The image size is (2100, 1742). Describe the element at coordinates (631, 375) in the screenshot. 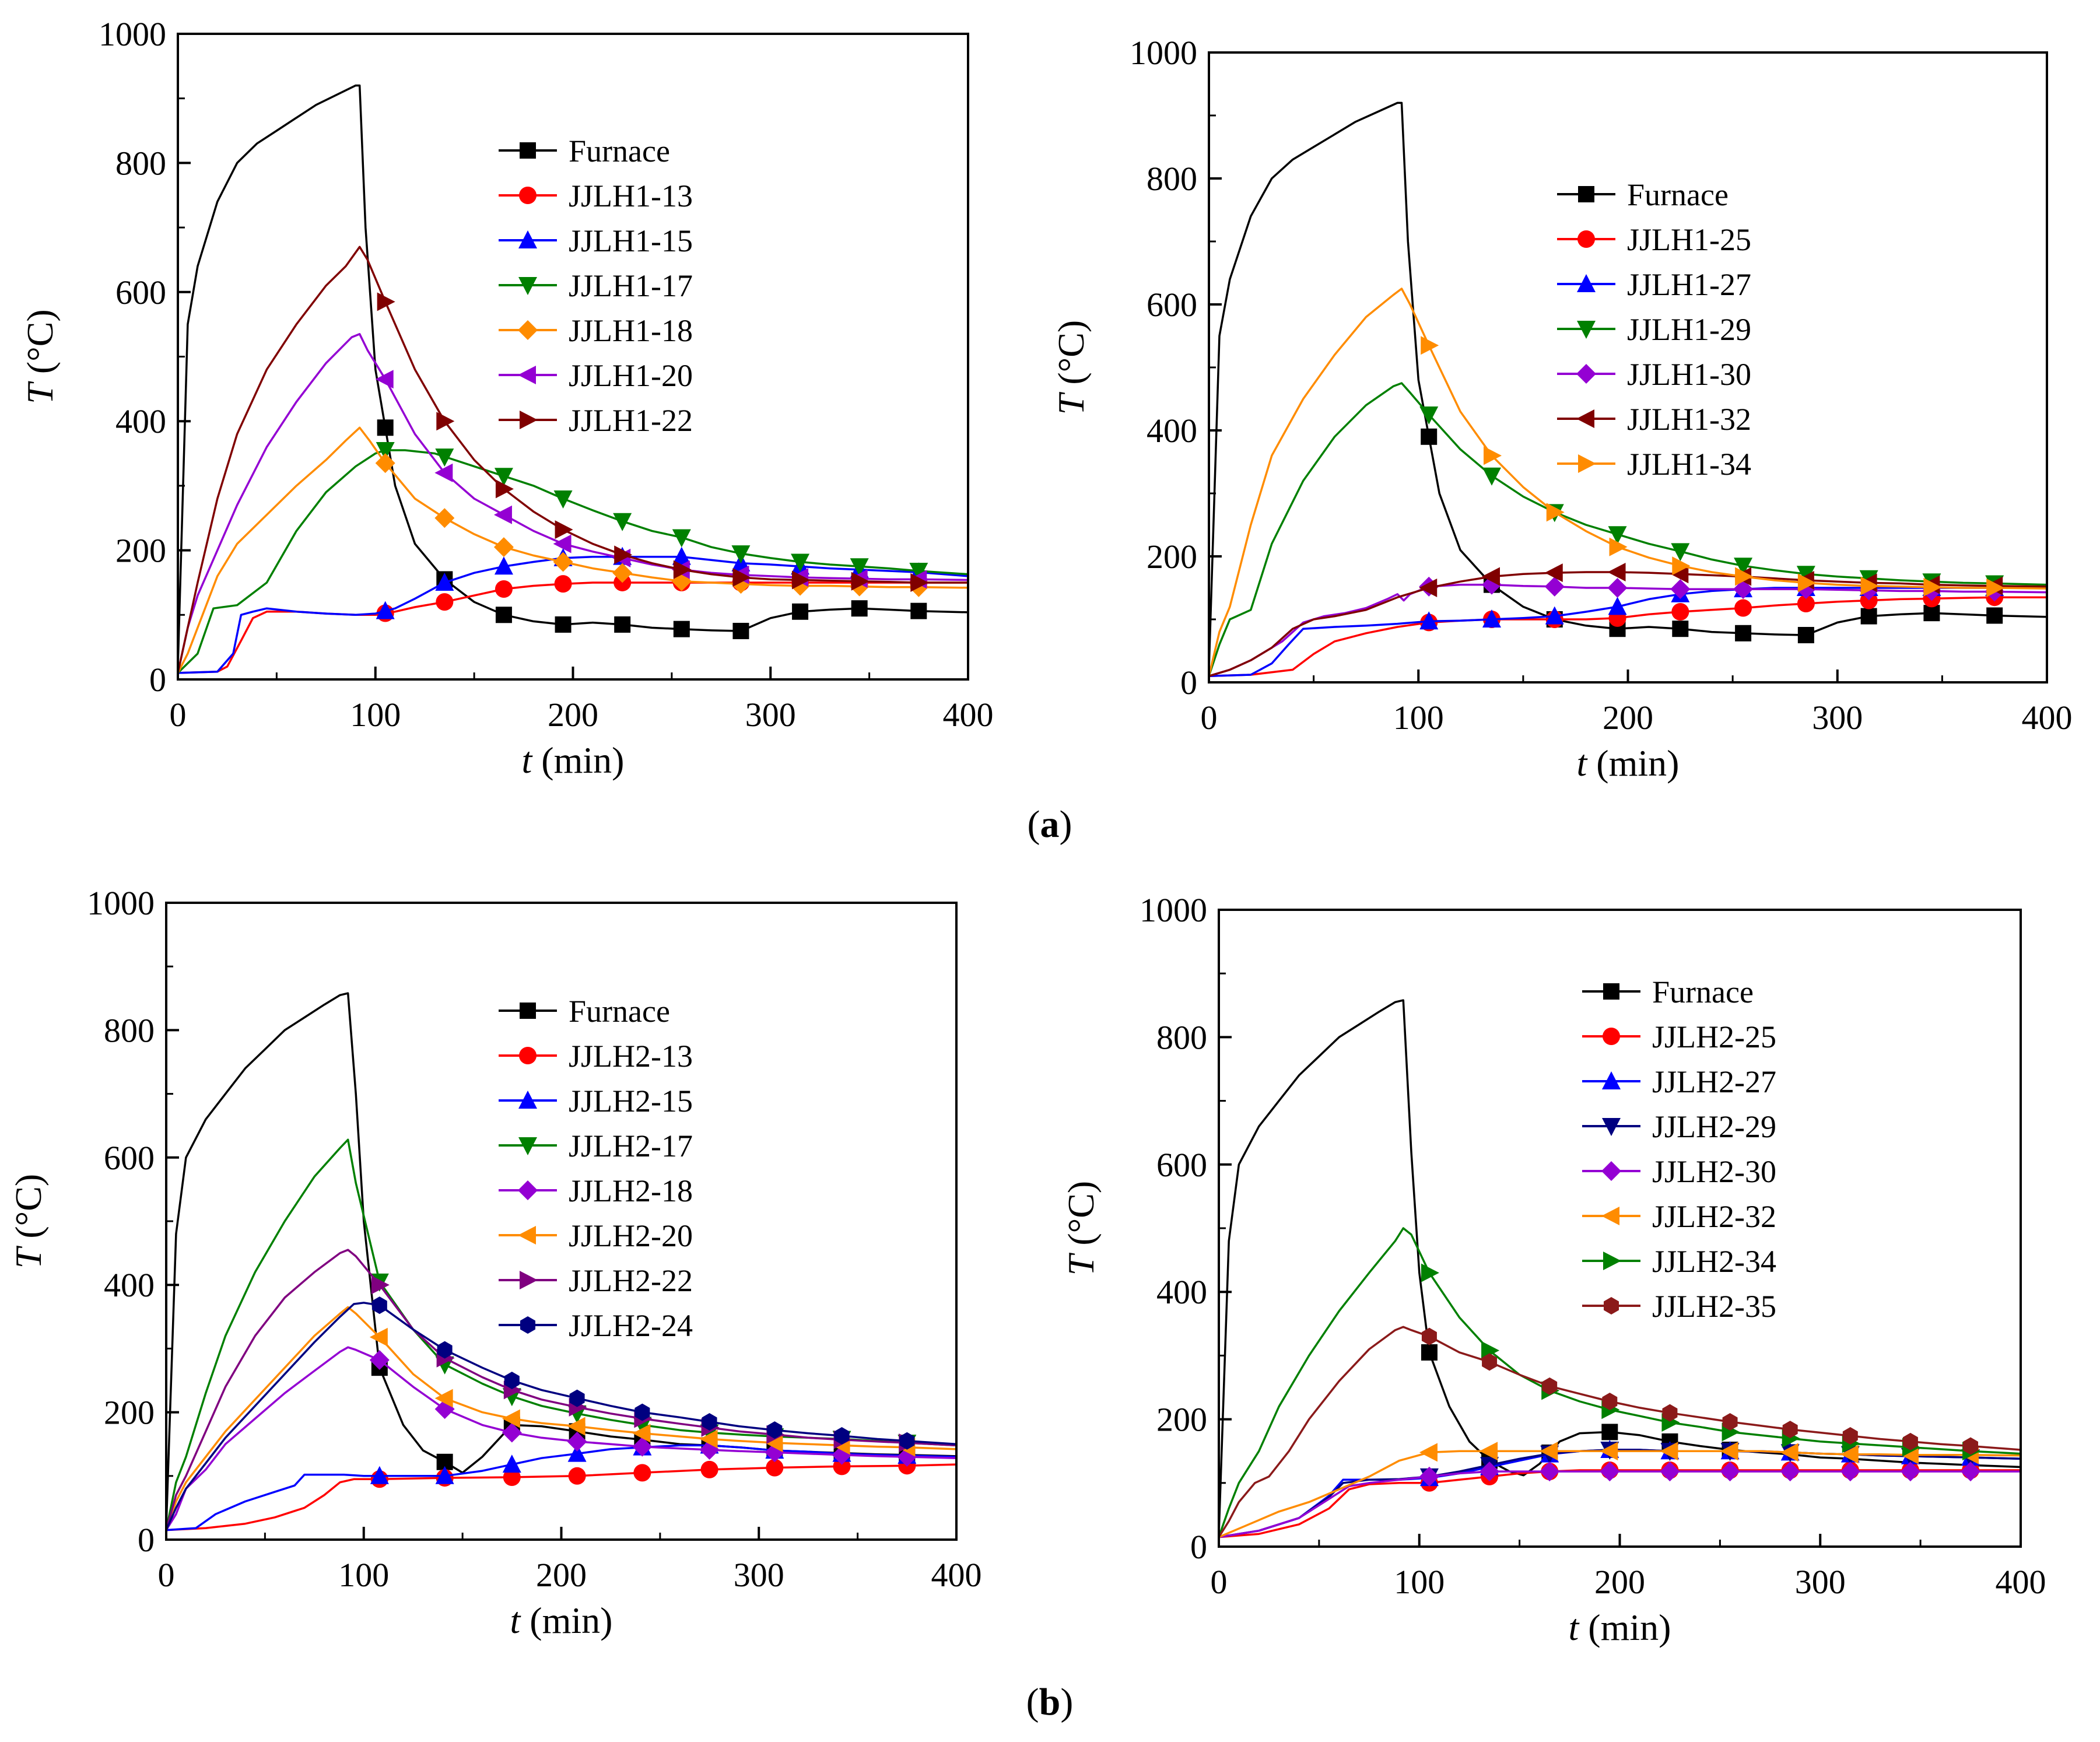

I see `legend-label: JJLH1-20` at that location.